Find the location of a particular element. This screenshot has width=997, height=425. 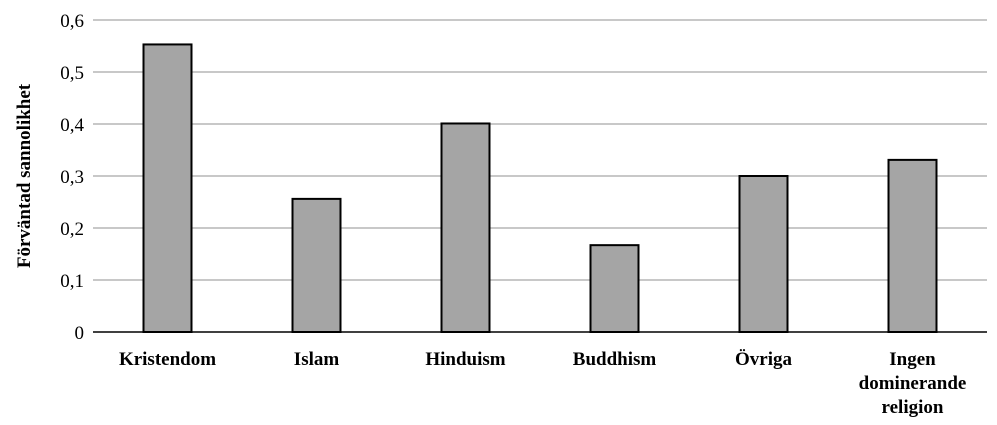

y-tick-label: 0,2 is located at coordinates (72, 229).